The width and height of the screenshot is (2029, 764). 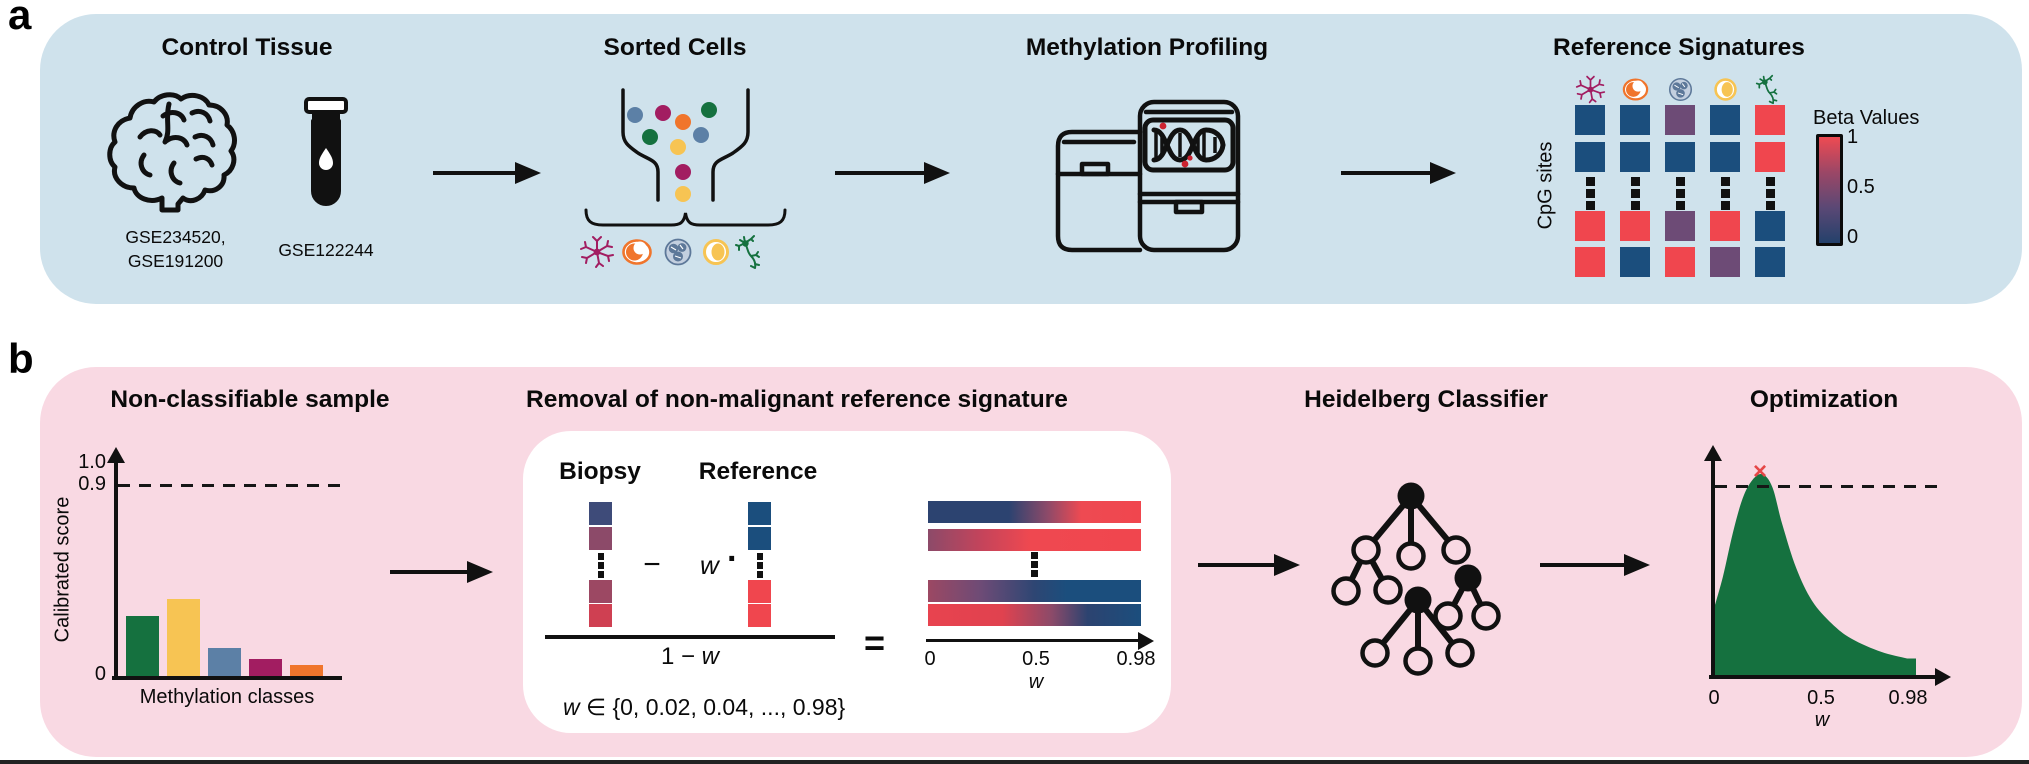 I want to click on opt-x-axis-label: w, so click(x=1822, y=720).